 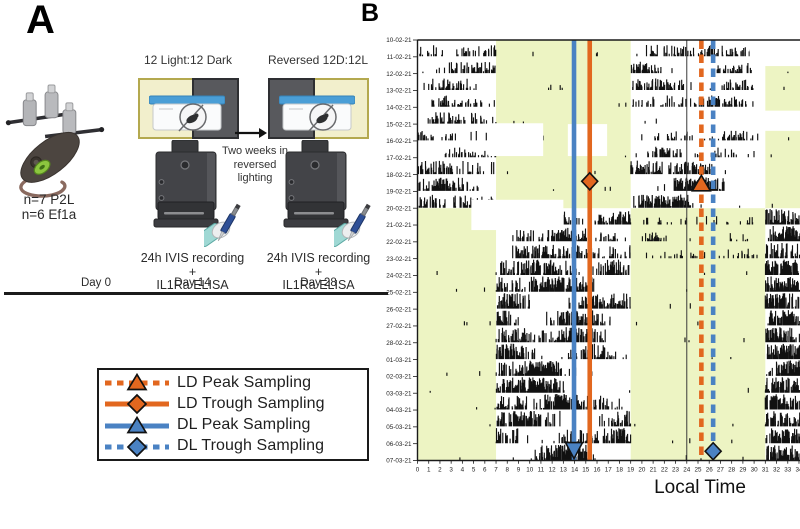 I want to click on svg-text: 01-03-21, so click(x=399, y=360).